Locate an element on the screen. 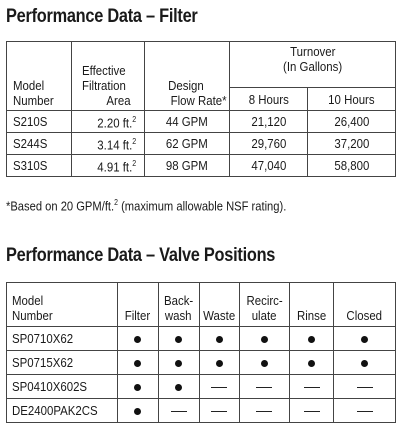 The width and height of the screenshot is (400, 439). cell-10-hours: 26,400 is located at coordinates (351, 121).